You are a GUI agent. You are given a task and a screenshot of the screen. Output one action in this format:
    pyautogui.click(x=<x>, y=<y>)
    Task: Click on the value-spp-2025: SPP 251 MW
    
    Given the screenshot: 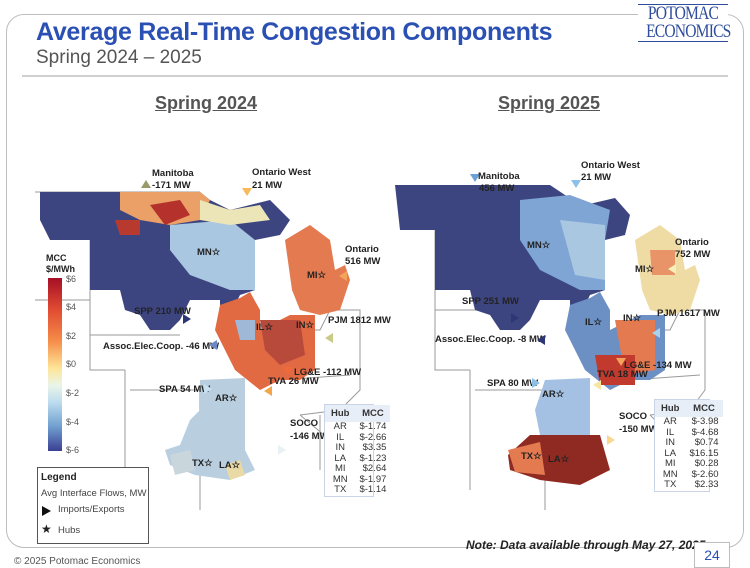 What is the action you would take?
    pyautogui.click(x=490, y=301)
    